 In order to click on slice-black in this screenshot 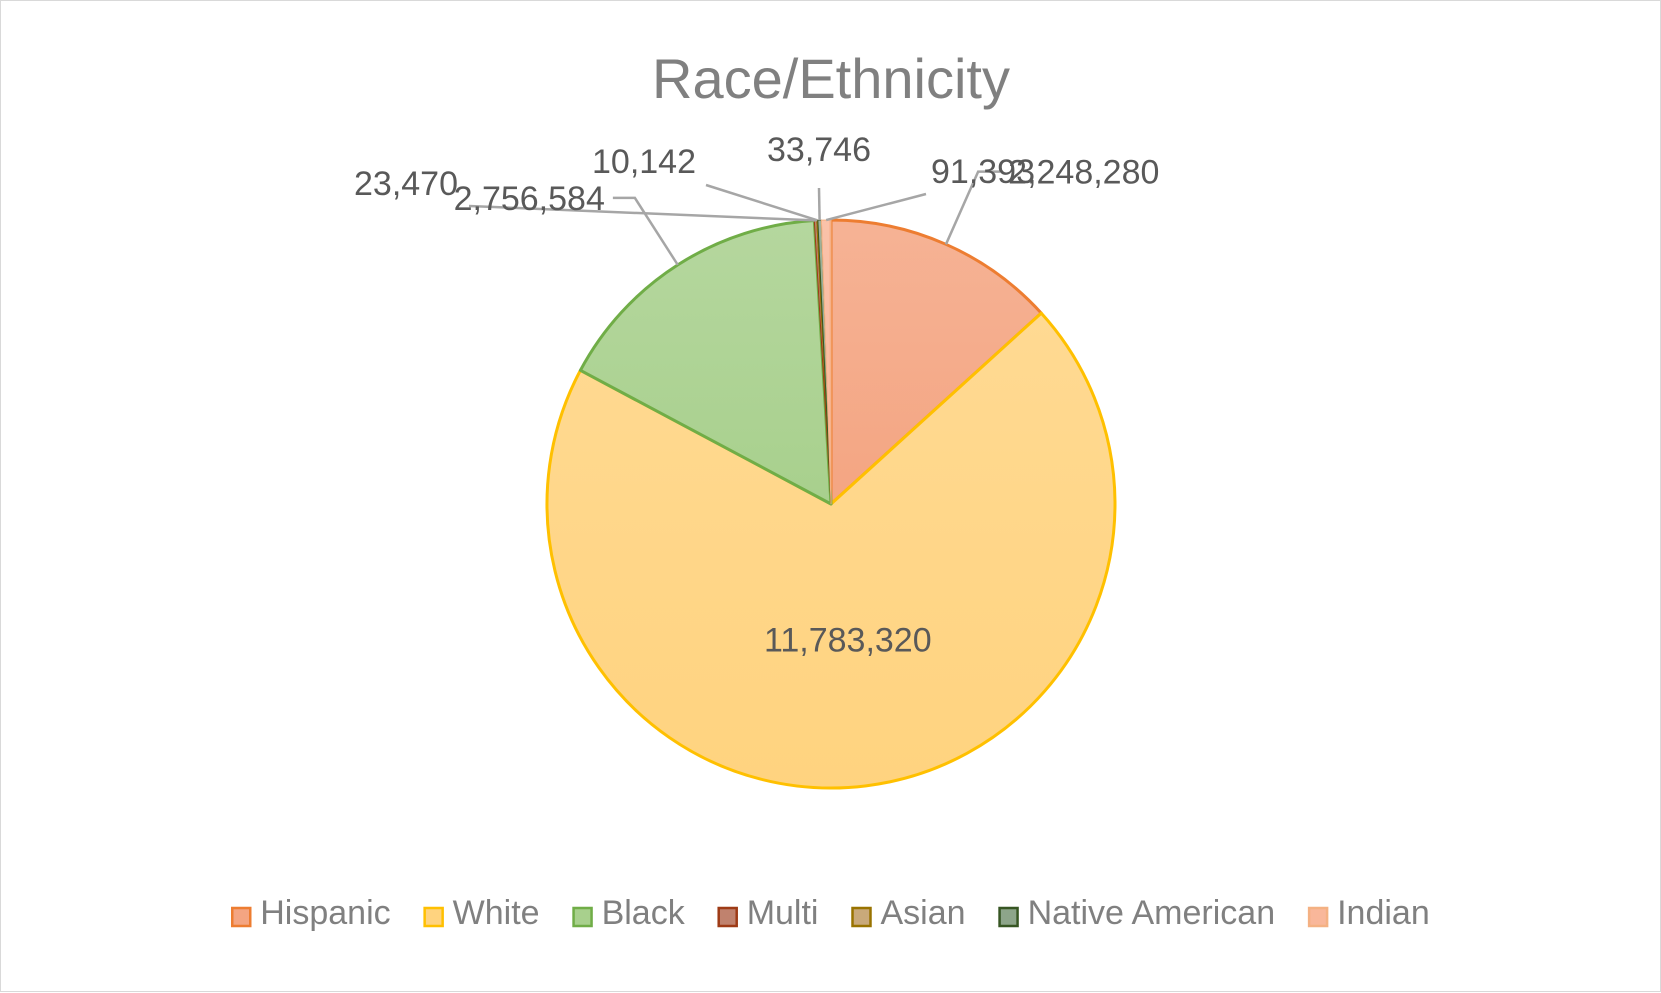, I will do `click(705, 362)`.